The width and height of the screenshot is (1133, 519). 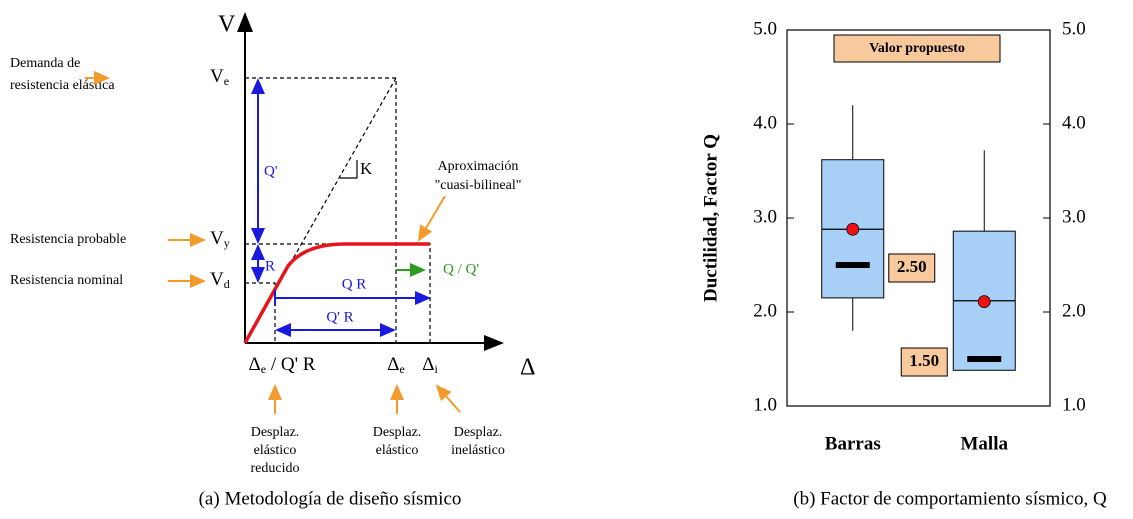 I want to click on y-tick-label: 1.0, so click(x=765, y=404).